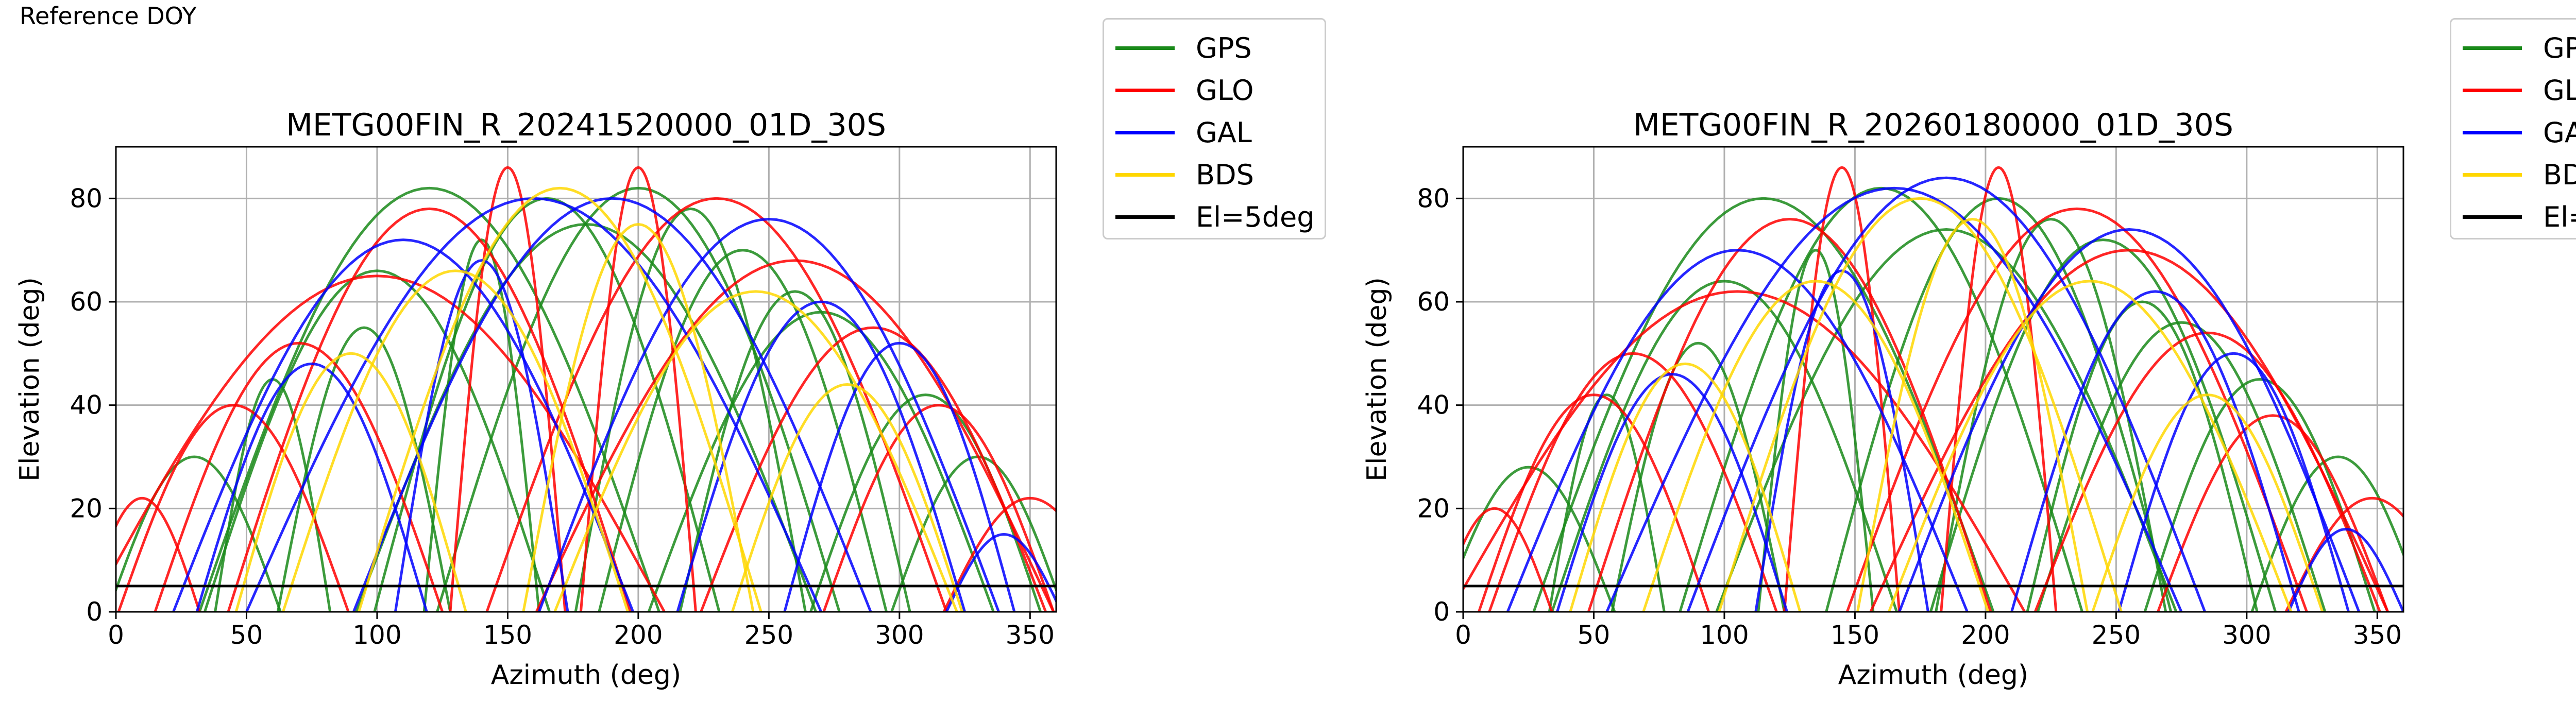 The height and width of the screenshot is (720, 2576). What do you see at coordinates (246, 635) in the screenshot?
I see `x-tick-label: 50` at bounding box center [246, 635].